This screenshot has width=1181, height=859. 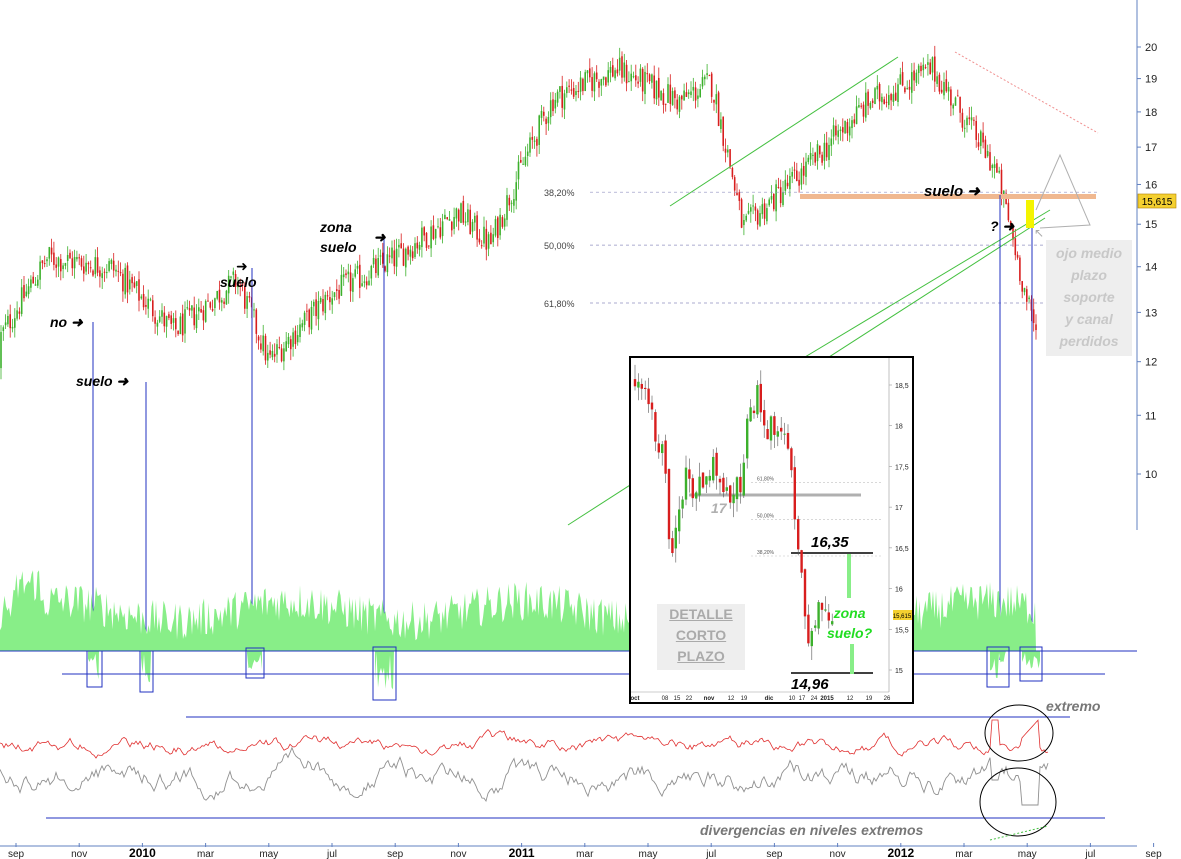 What do you see at coordinates (902, 615) in the screenshot?
I see `inset-last-price-tag: 15,615` at bounding box center [902, 615].